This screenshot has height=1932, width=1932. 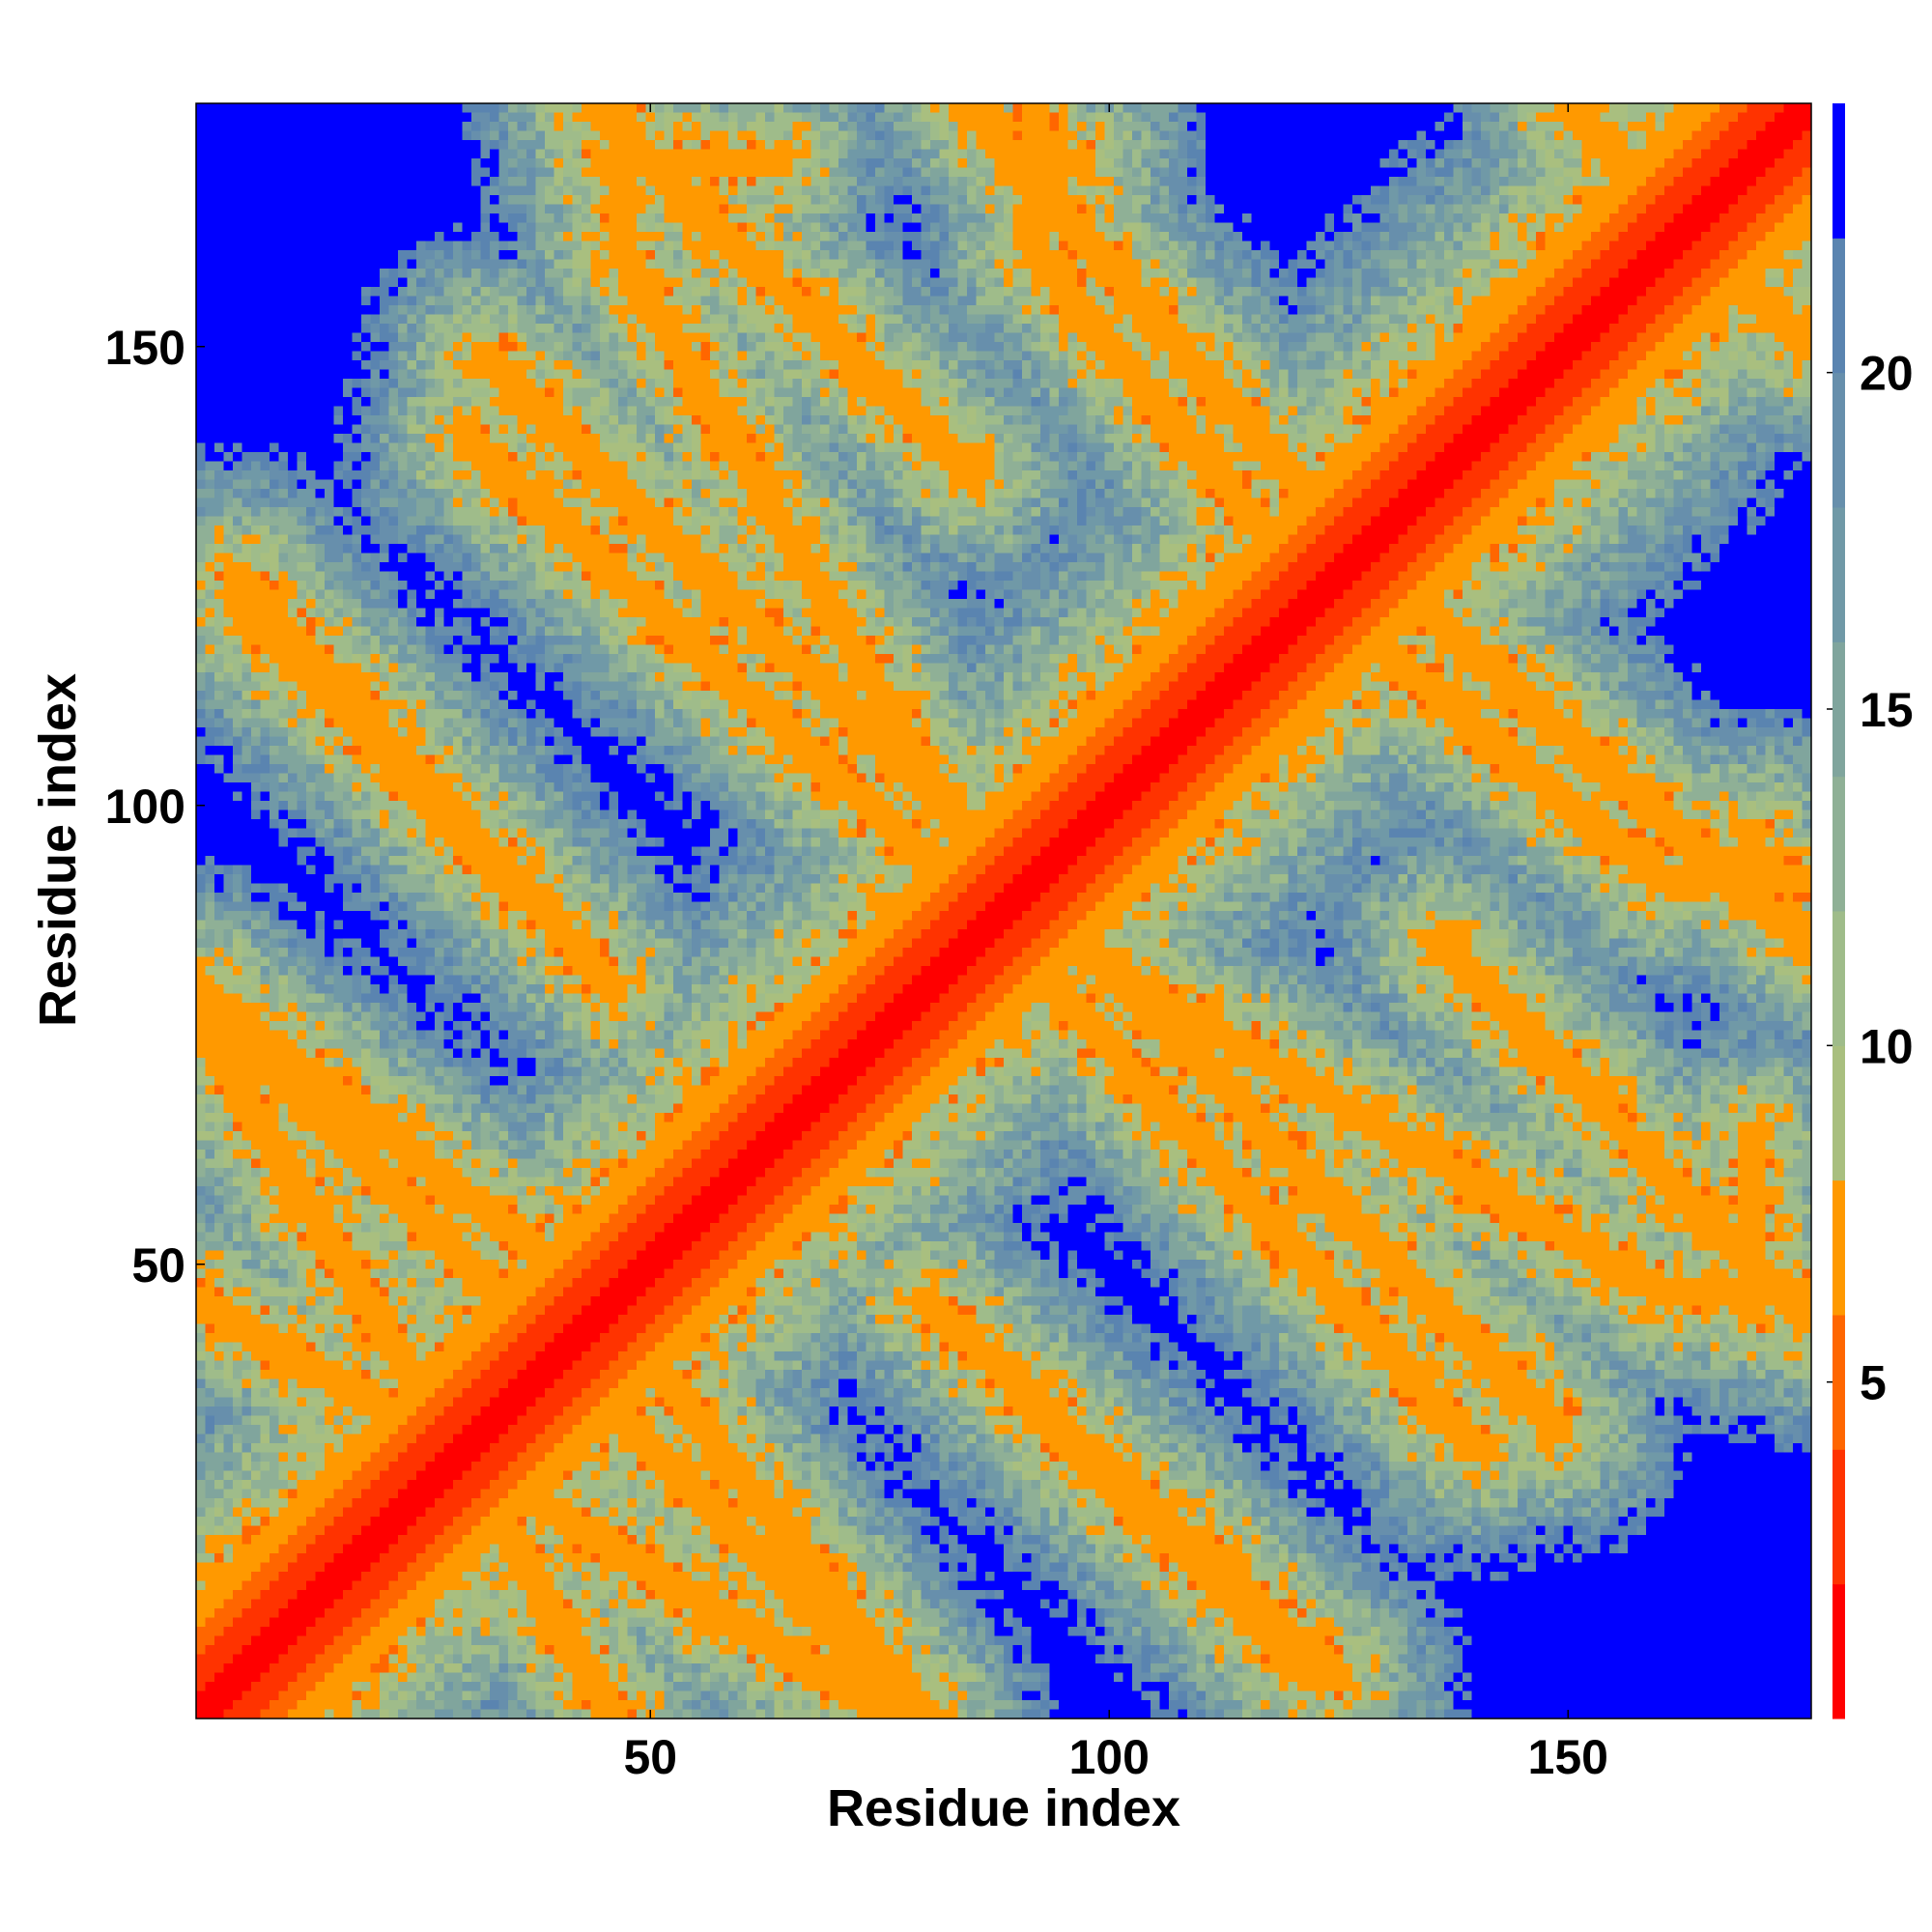 I want to click on y-tick-label: 150, so click(x=145, y=348).